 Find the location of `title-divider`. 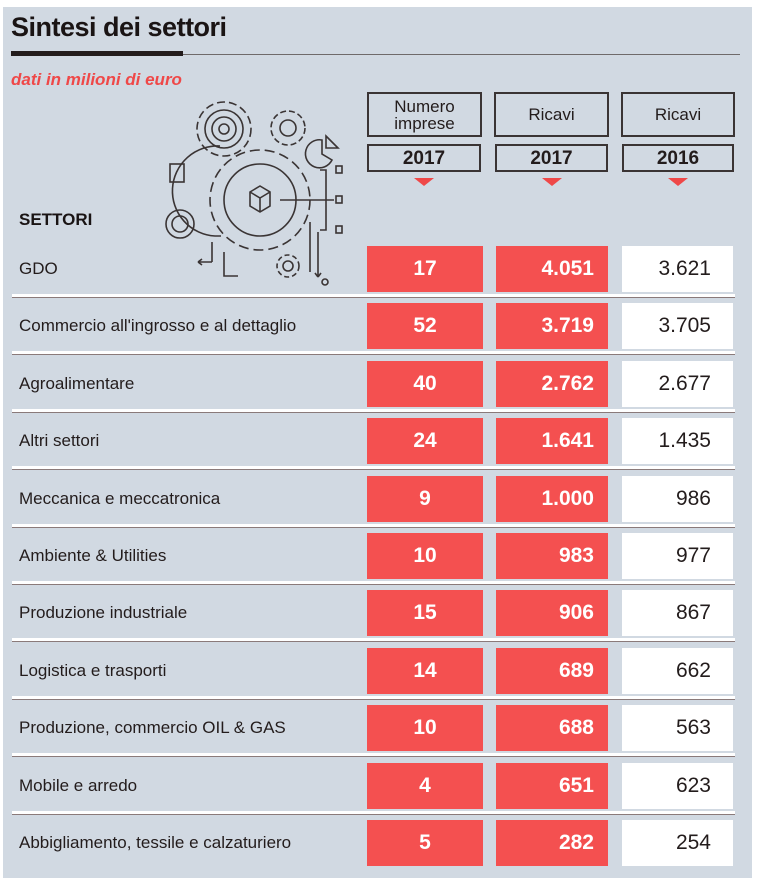

title-divider is located at coordinates (461, 54).